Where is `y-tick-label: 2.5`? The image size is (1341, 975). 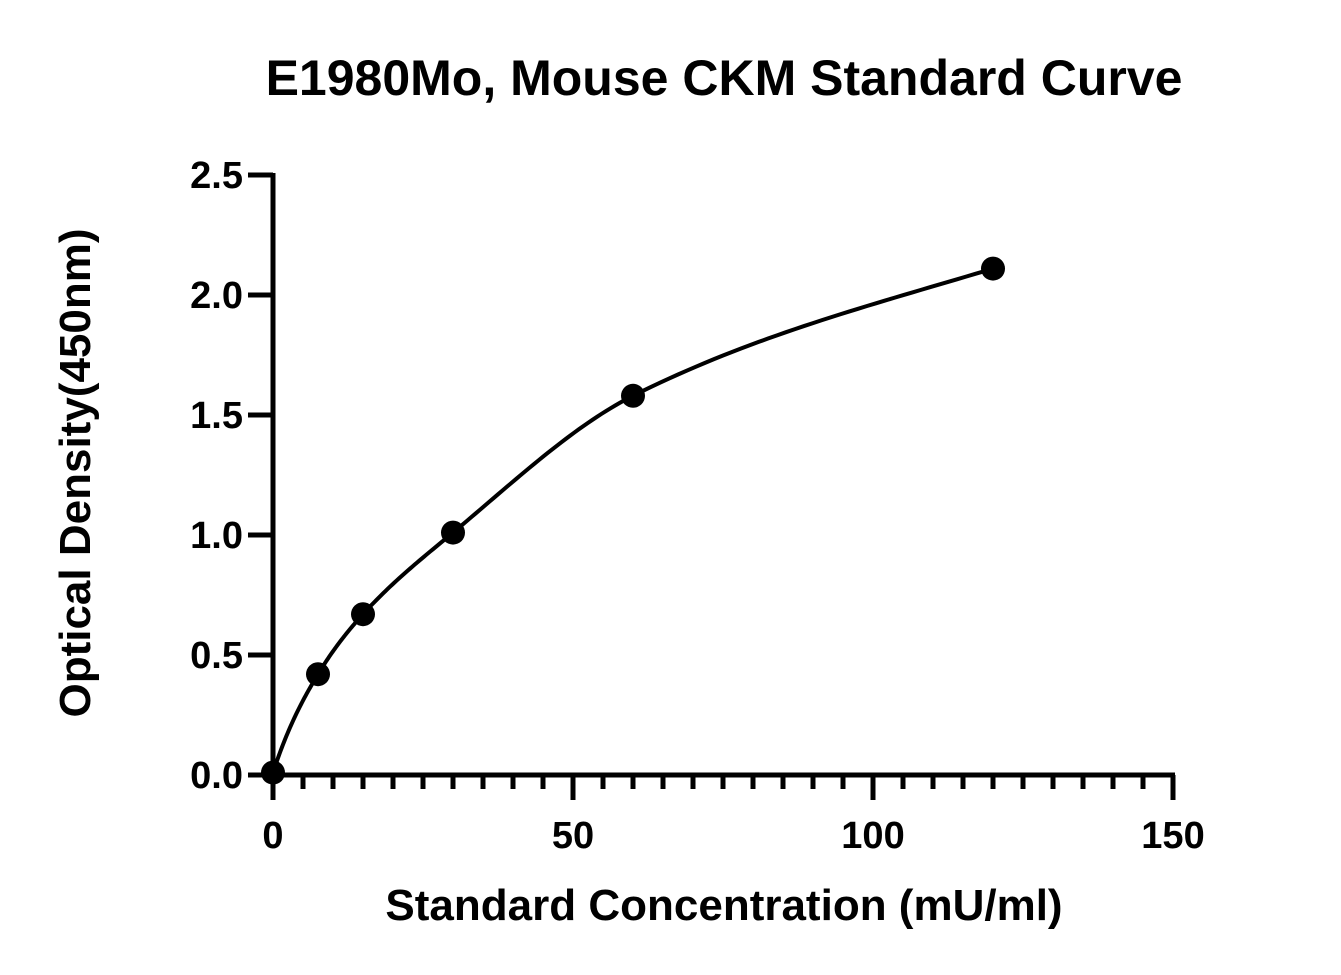
y-tick-label: 2.5 is located at coordinates (216, 176).